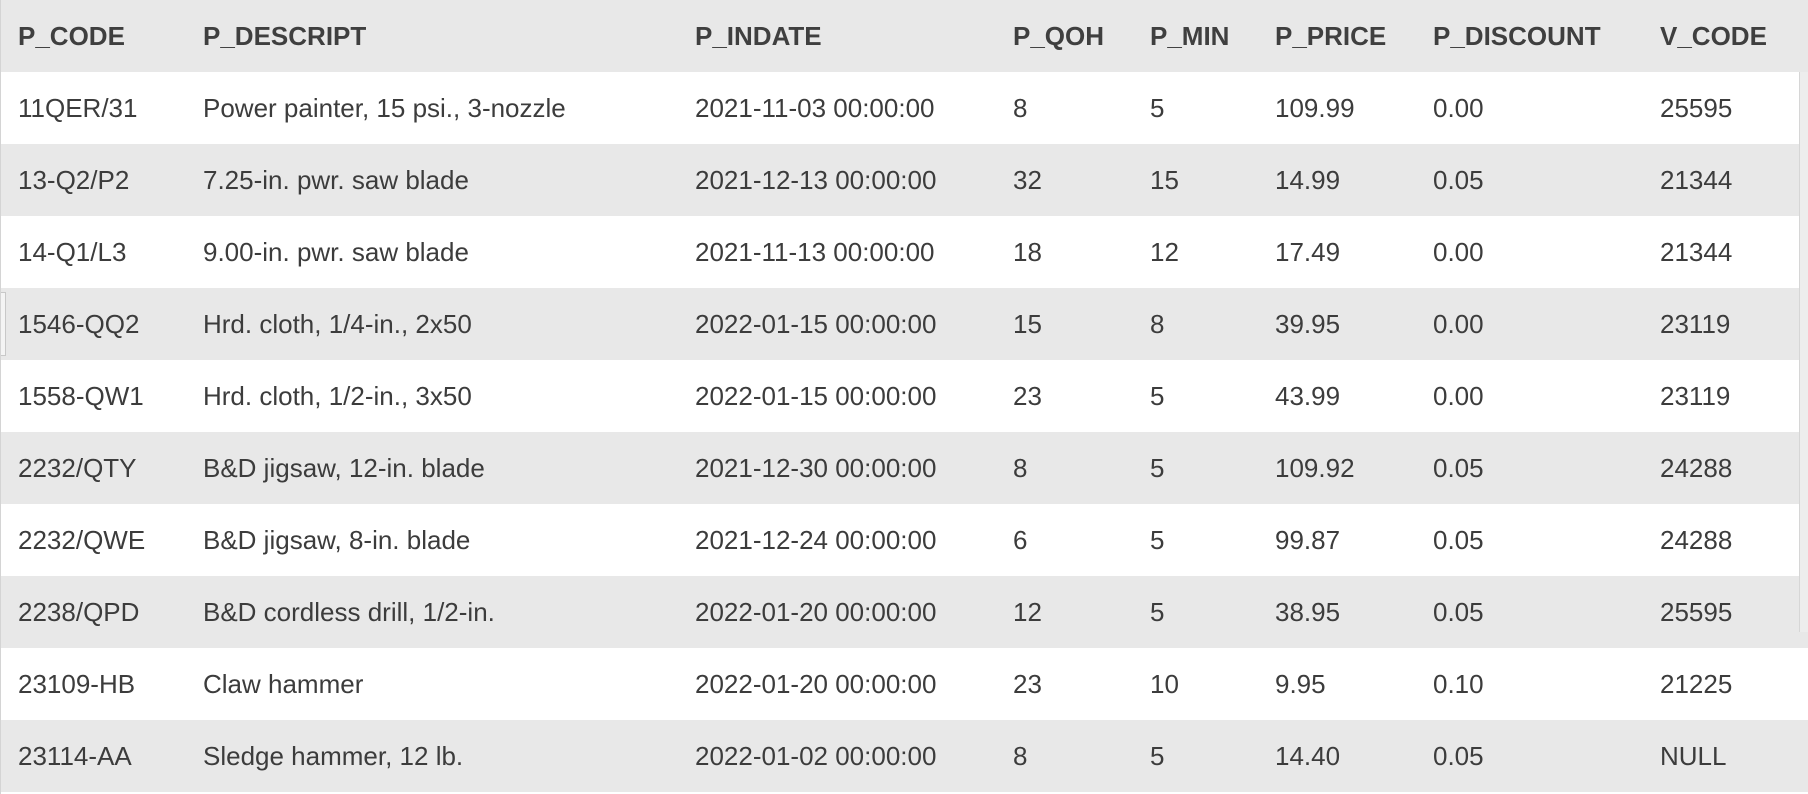 Image resolution: width=1808 pixels, height=794 pixels. Describe the element at coordinates (336, 251) in the screenshot. I see `cell-p-descript: 9.00-in. pwr. saw blade` at that location.